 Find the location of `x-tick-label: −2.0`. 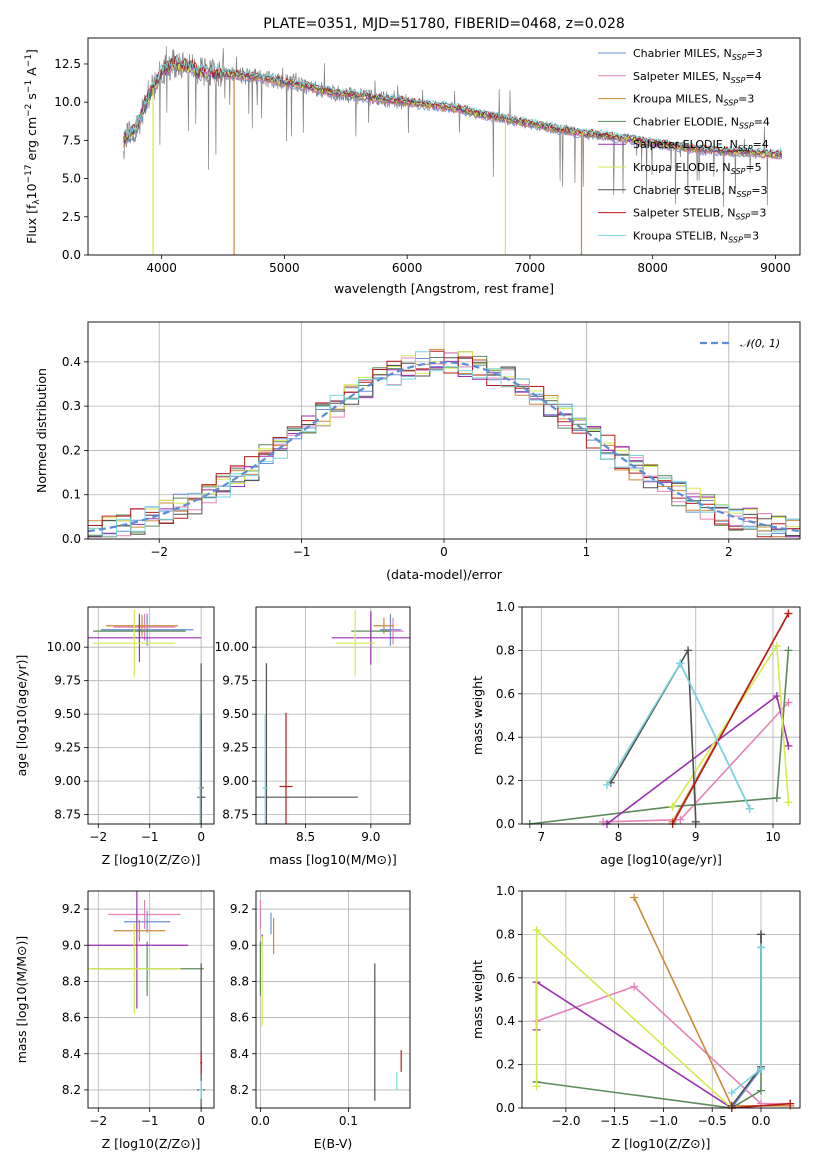

x-tick-label: −2.0 is located at coordinates (565, 1121).